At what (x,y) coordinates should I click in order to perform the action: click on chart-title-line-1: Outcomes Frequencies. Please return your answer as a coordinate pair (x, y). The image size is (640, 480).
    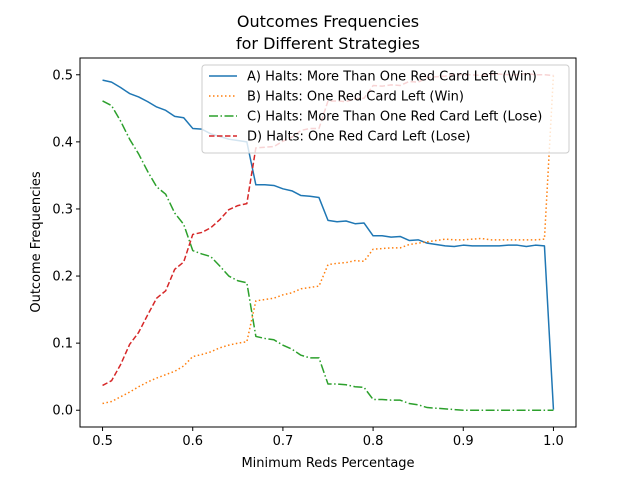
    Looking at the image, I should click on (328, 21).